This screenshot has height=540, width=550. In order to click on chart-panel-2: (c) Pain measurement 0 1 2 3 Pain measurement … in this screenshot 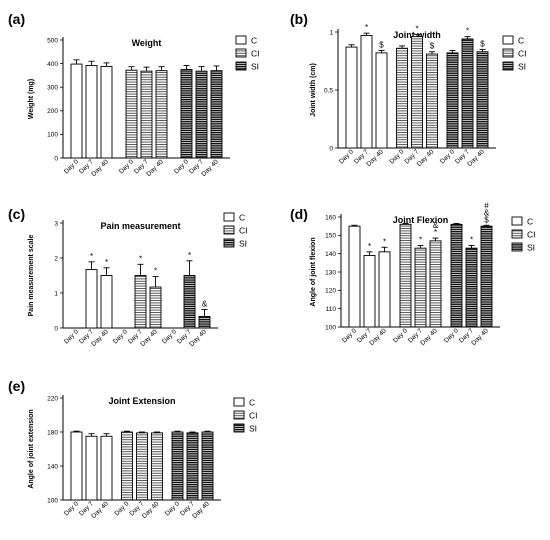, I will do `click(128, 277)`.